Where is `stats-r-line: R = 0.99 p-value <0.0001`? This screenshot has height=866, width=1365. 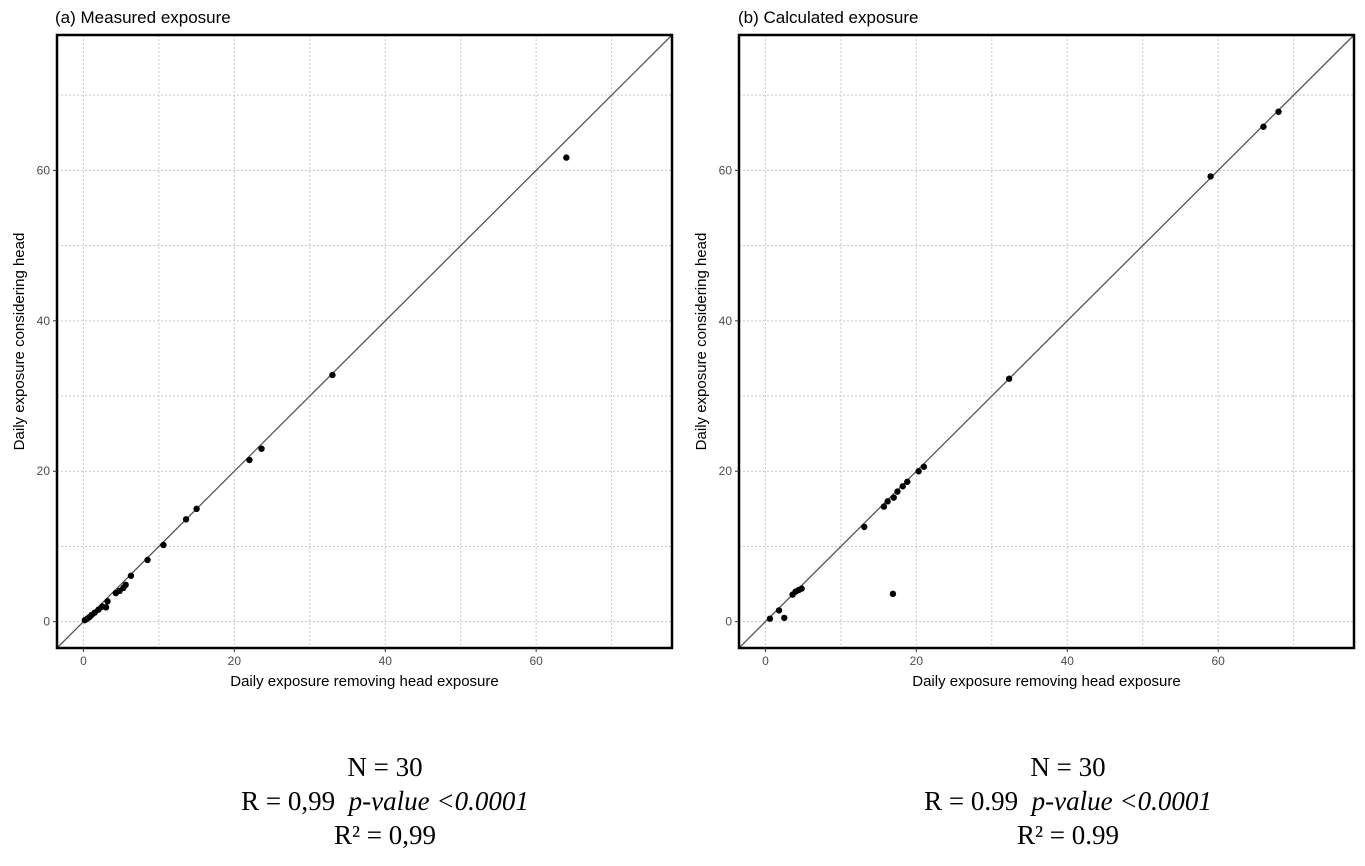 stats-r-line: R = 0.99 p-value <0.0001 is located at coordinates (1068, 801).